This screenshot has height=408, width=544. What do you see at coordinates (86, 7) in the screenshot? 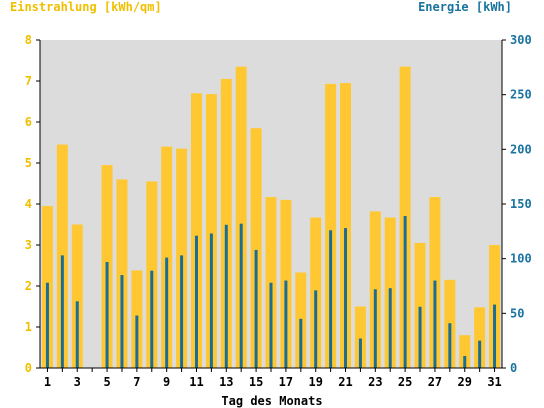
I see `left-axis-title: Einstrahlung [kWh/qm]` at bounding box center [86, 7].